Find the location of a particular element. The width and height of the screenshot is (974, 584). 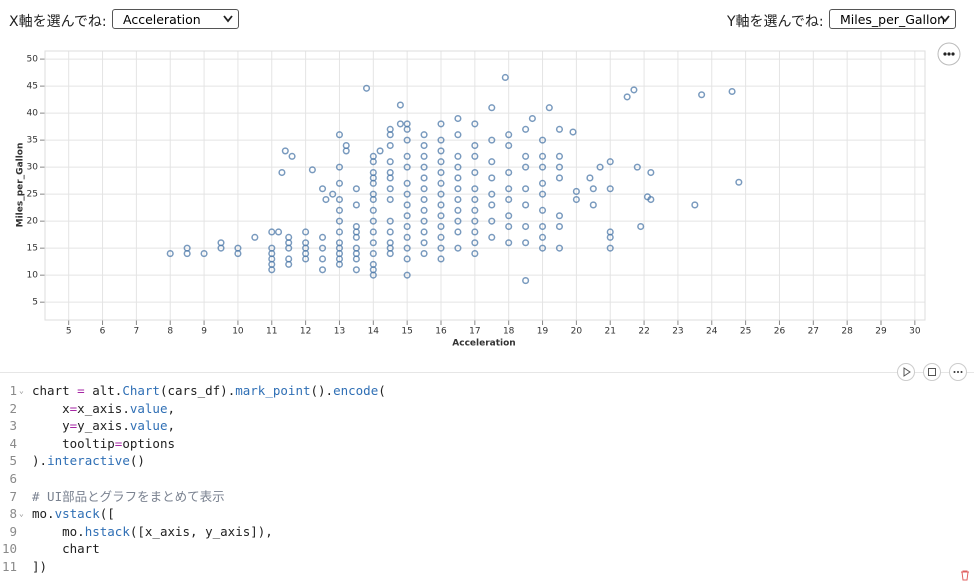

code-text: y=y_axis.value, is located at coordinates (103, 426).